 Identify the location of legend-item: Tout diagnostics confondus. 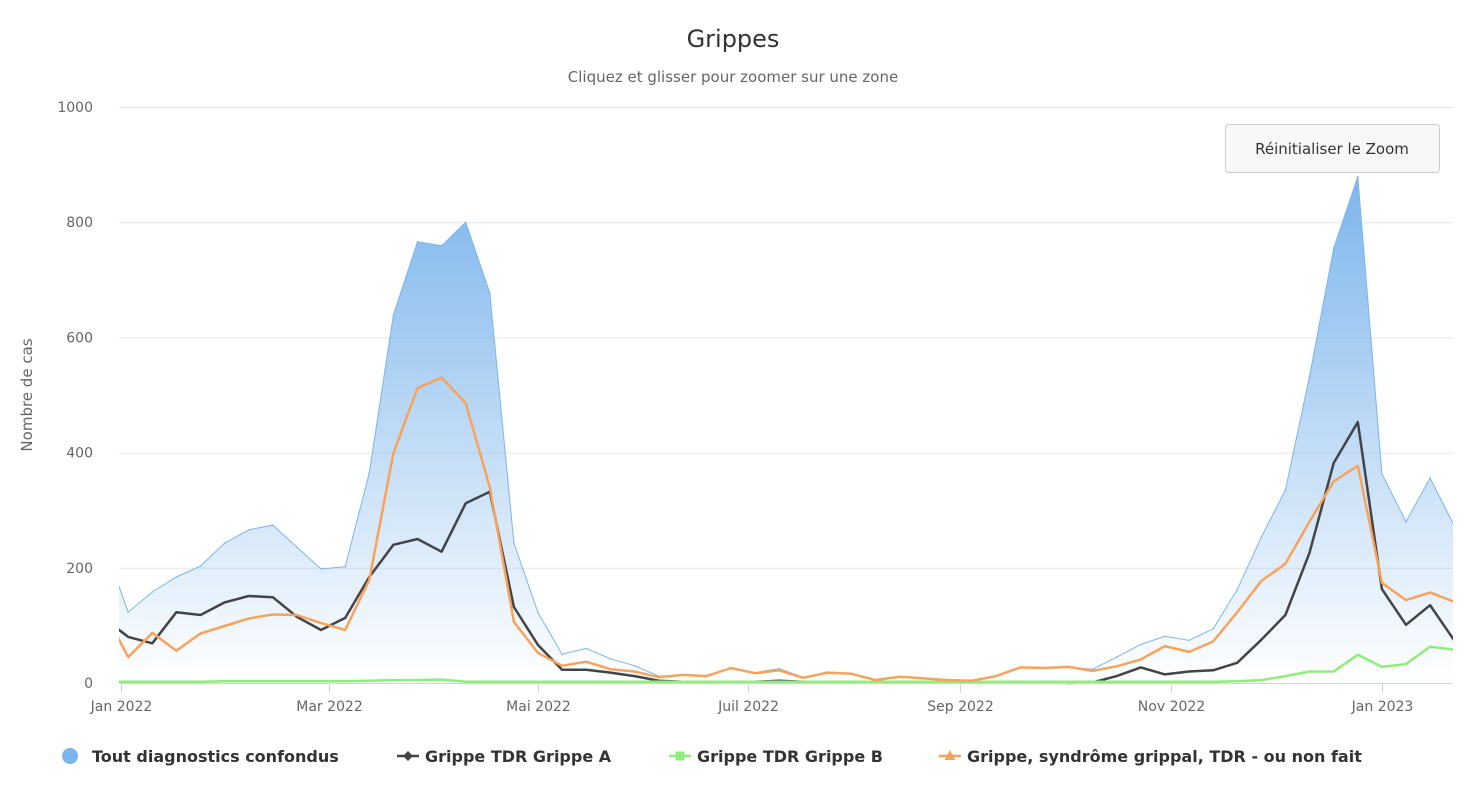
(200, 756).